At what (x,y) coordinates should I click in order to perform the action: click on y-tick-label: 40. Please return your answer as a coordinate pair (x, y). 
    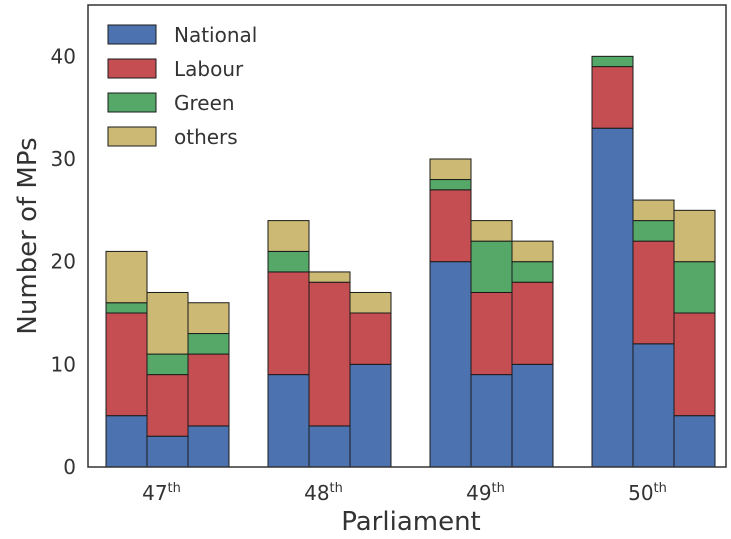
    Looking at the image, I should click on (63, 56).